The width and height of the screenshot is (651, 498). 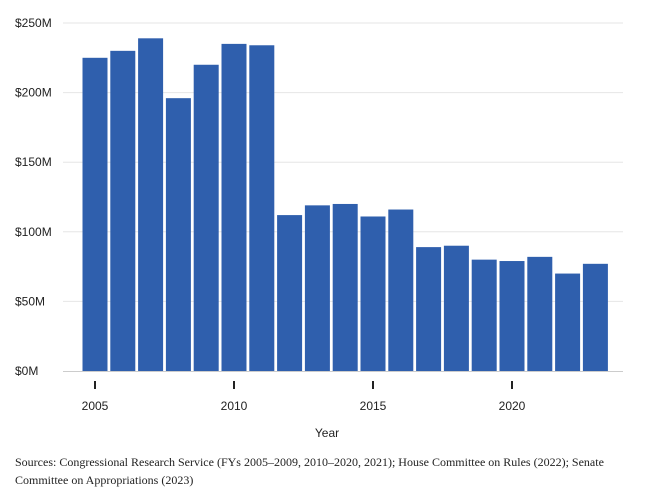 I want to click on bar-2012, so click(x=290, y=293).